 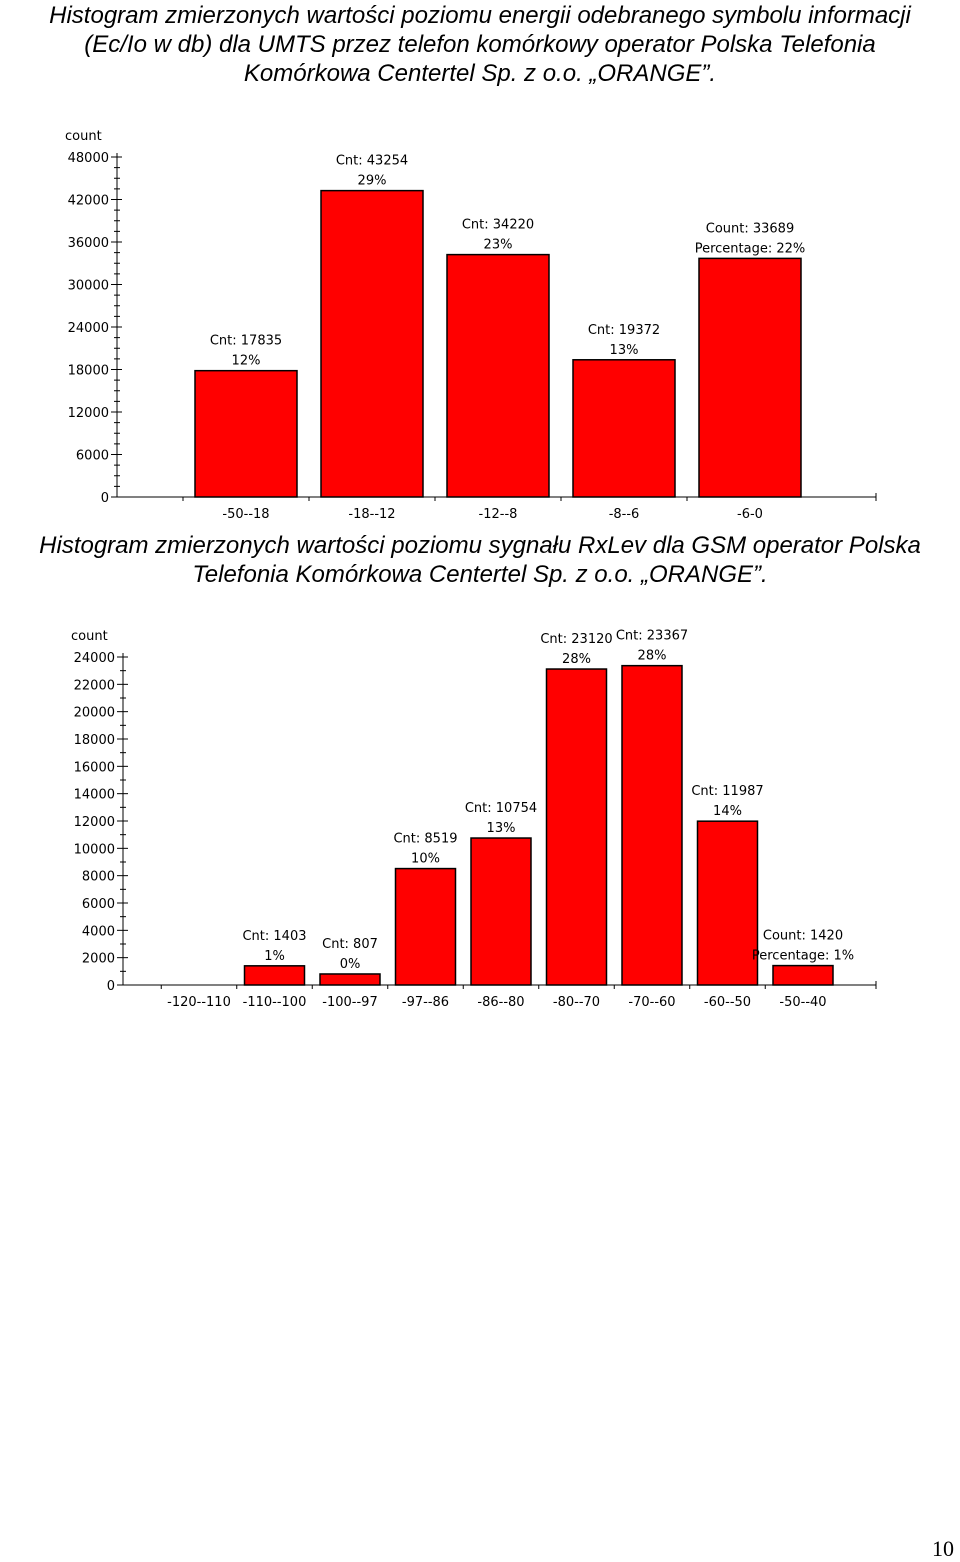 I want to click on x-tick-label: -60--50, so click(x=727, y=1002).